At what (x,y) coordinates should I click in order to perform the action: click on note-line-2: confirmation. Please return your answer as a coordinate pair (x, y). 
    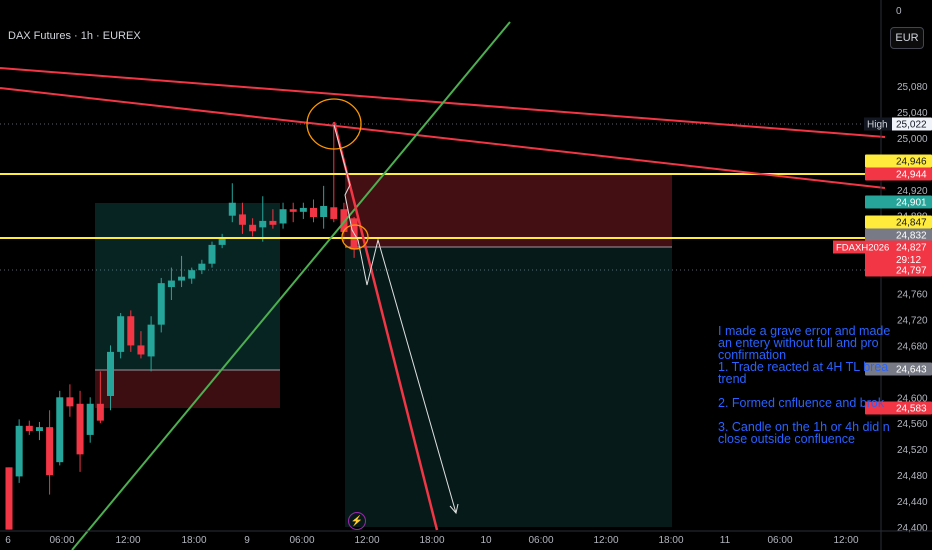
    Looking at the image, I should click on (752, 355).